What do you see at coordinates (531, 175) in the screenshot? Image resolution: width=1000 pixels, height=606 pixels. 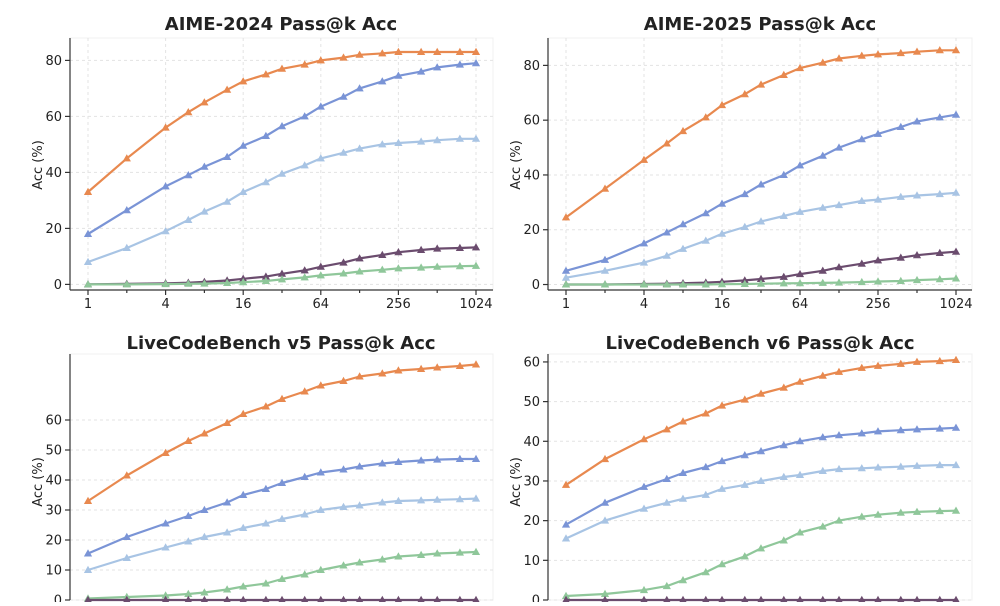 I see `y-tick-label: 40` at bounding box center [531, 175].